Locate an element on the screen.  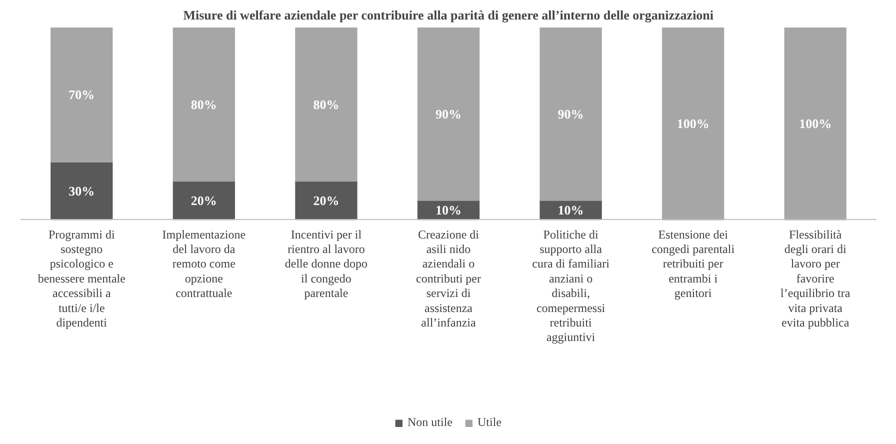
legend-label: Non utile is located at coordinates (430, 422).